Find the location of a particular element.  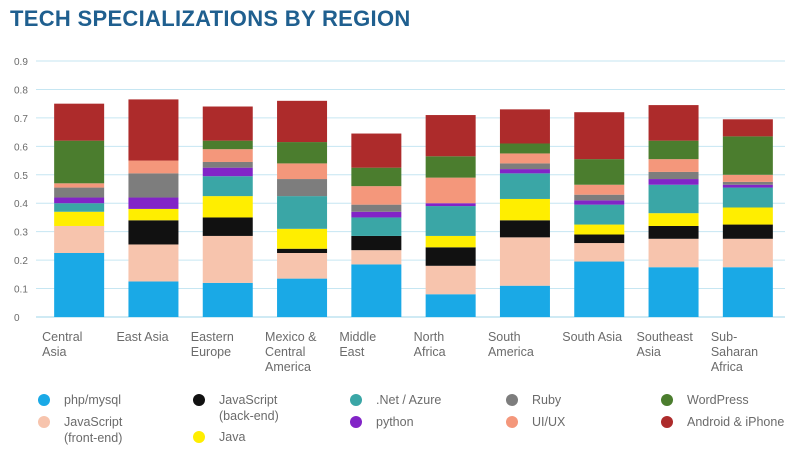

x-tick-label: Mexico & Central America is located at coordinates (291, 352).